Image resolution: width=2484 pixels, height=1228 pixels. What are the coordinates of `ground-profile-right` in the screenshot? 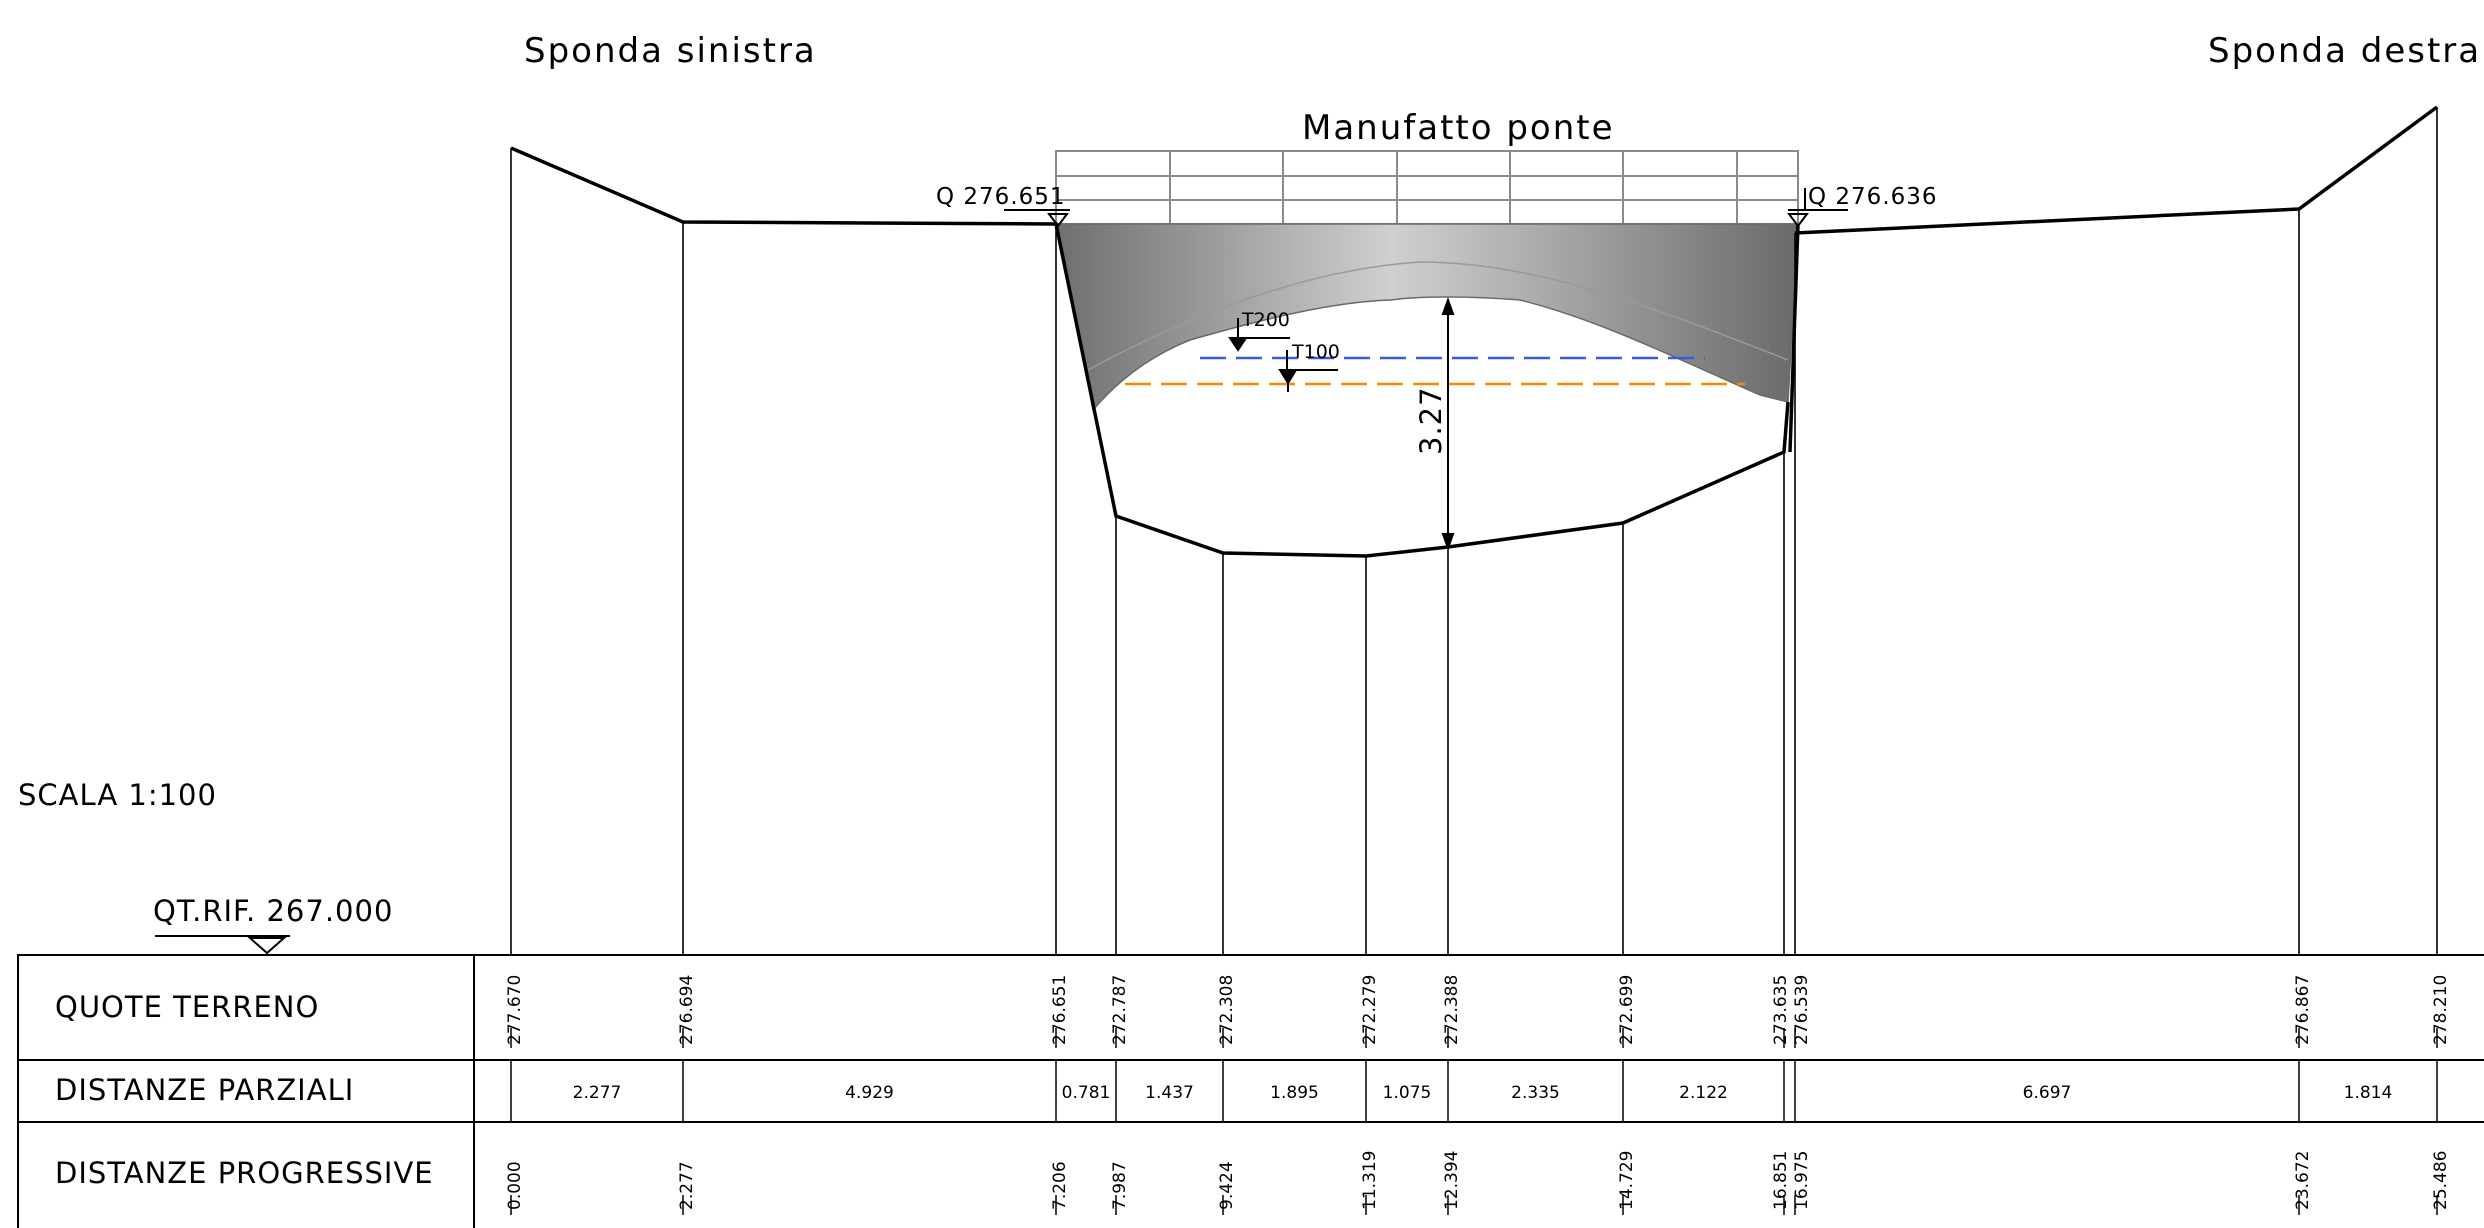 It's located at (2116, 170).